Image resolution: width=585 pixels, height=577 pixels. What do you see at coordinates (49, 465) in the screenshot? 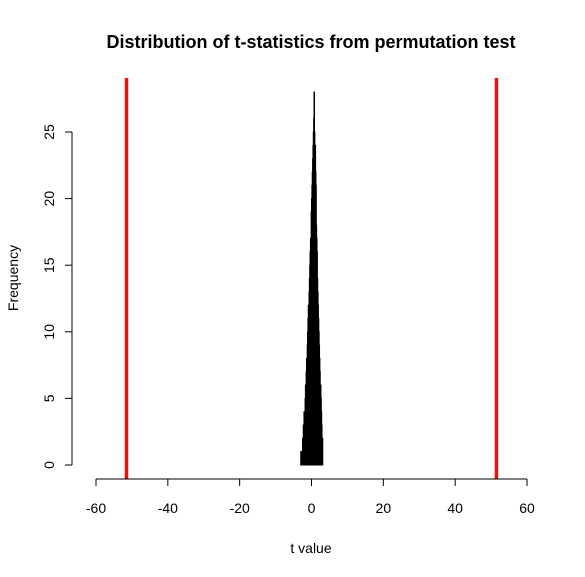
I see `y-tick-label: 0` at bounding box center [49, 465].